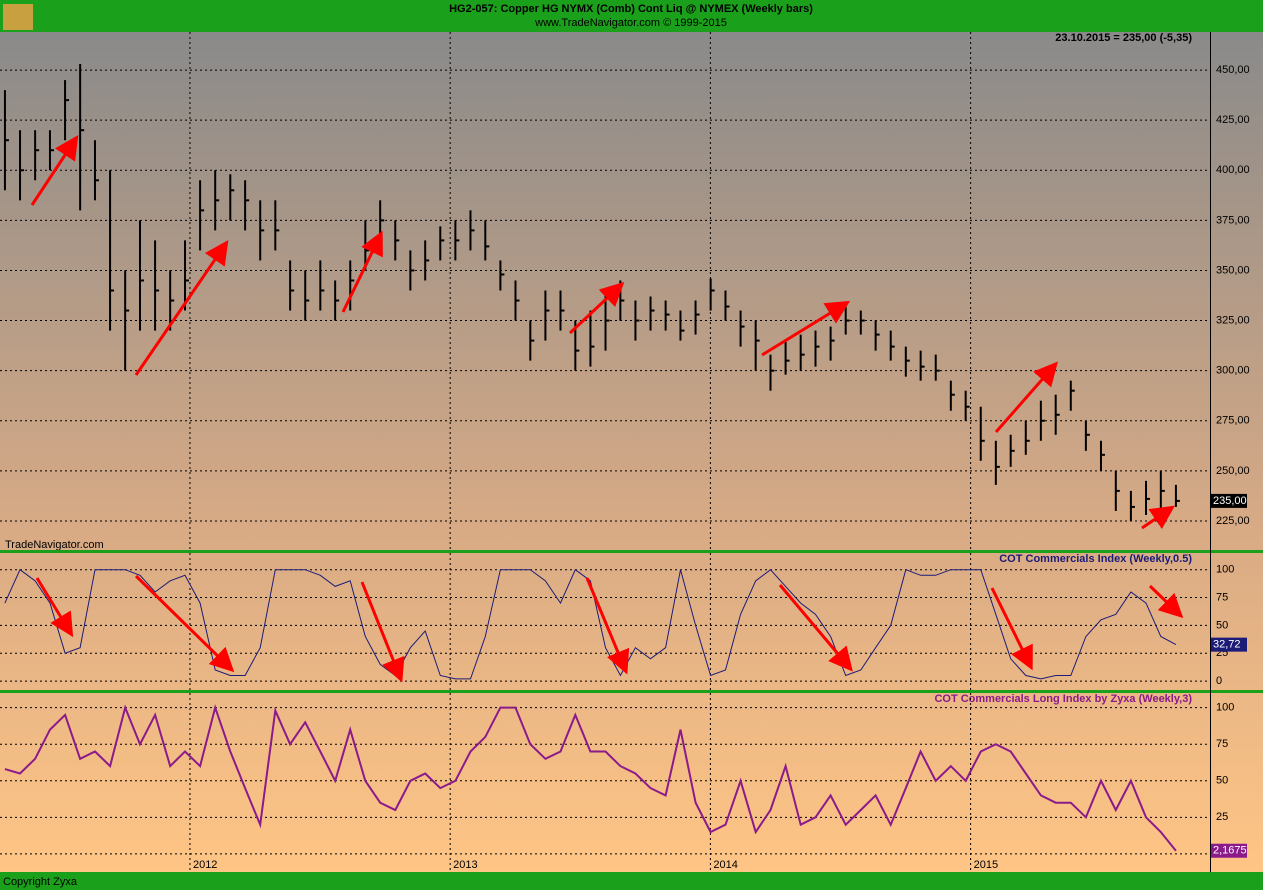 The image size is (1263, 890). Describe the element at coordinates (465, 865) in the screenshot. I see `x-tick-label: 2013` at that location.